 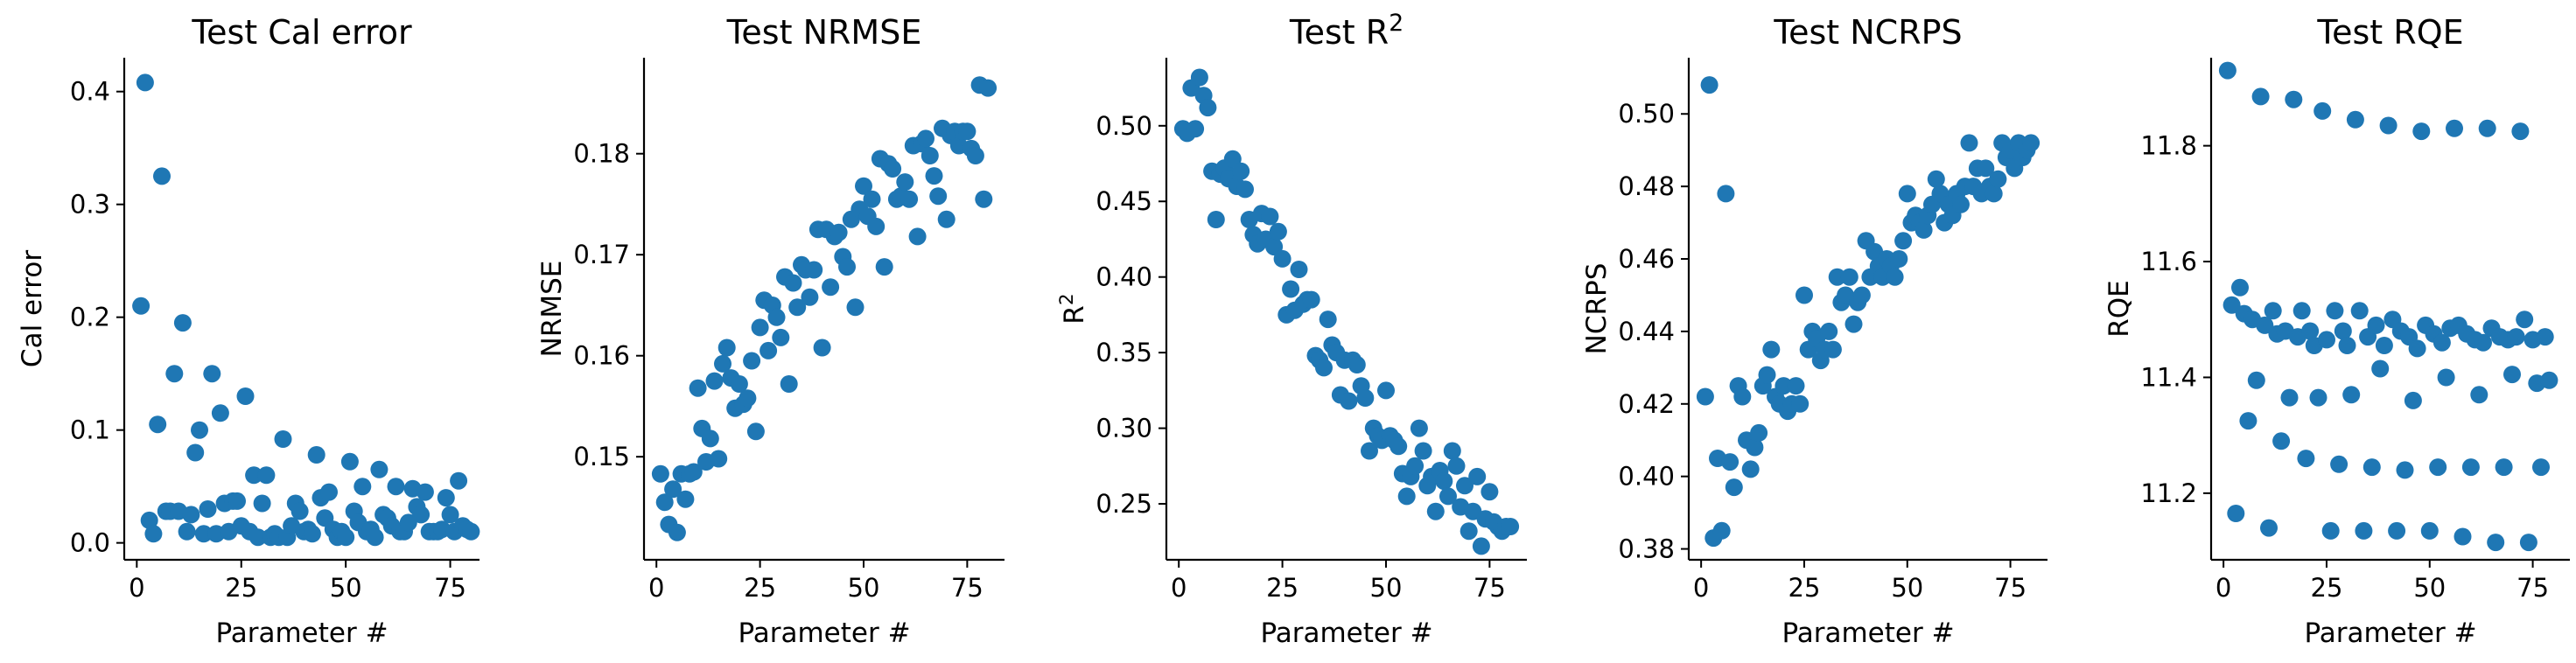 What do you see at coordinates (1646, 404) in the screenshot?
I see `y-tick-label: 0.42` at bounding box center [1646, 404].